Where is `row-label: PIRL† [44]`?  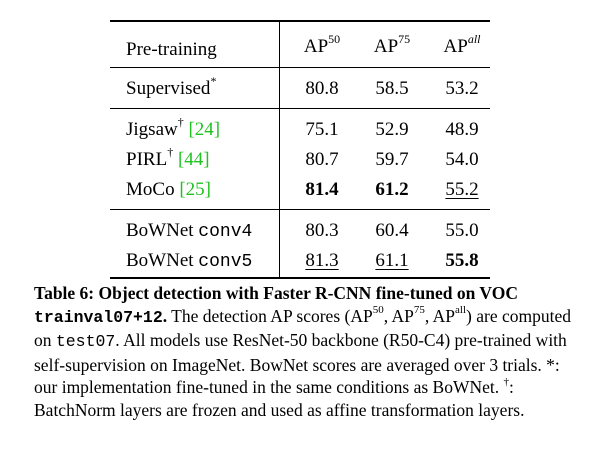 row-label: PIRL† [44] is located at coordinates (168, 157).